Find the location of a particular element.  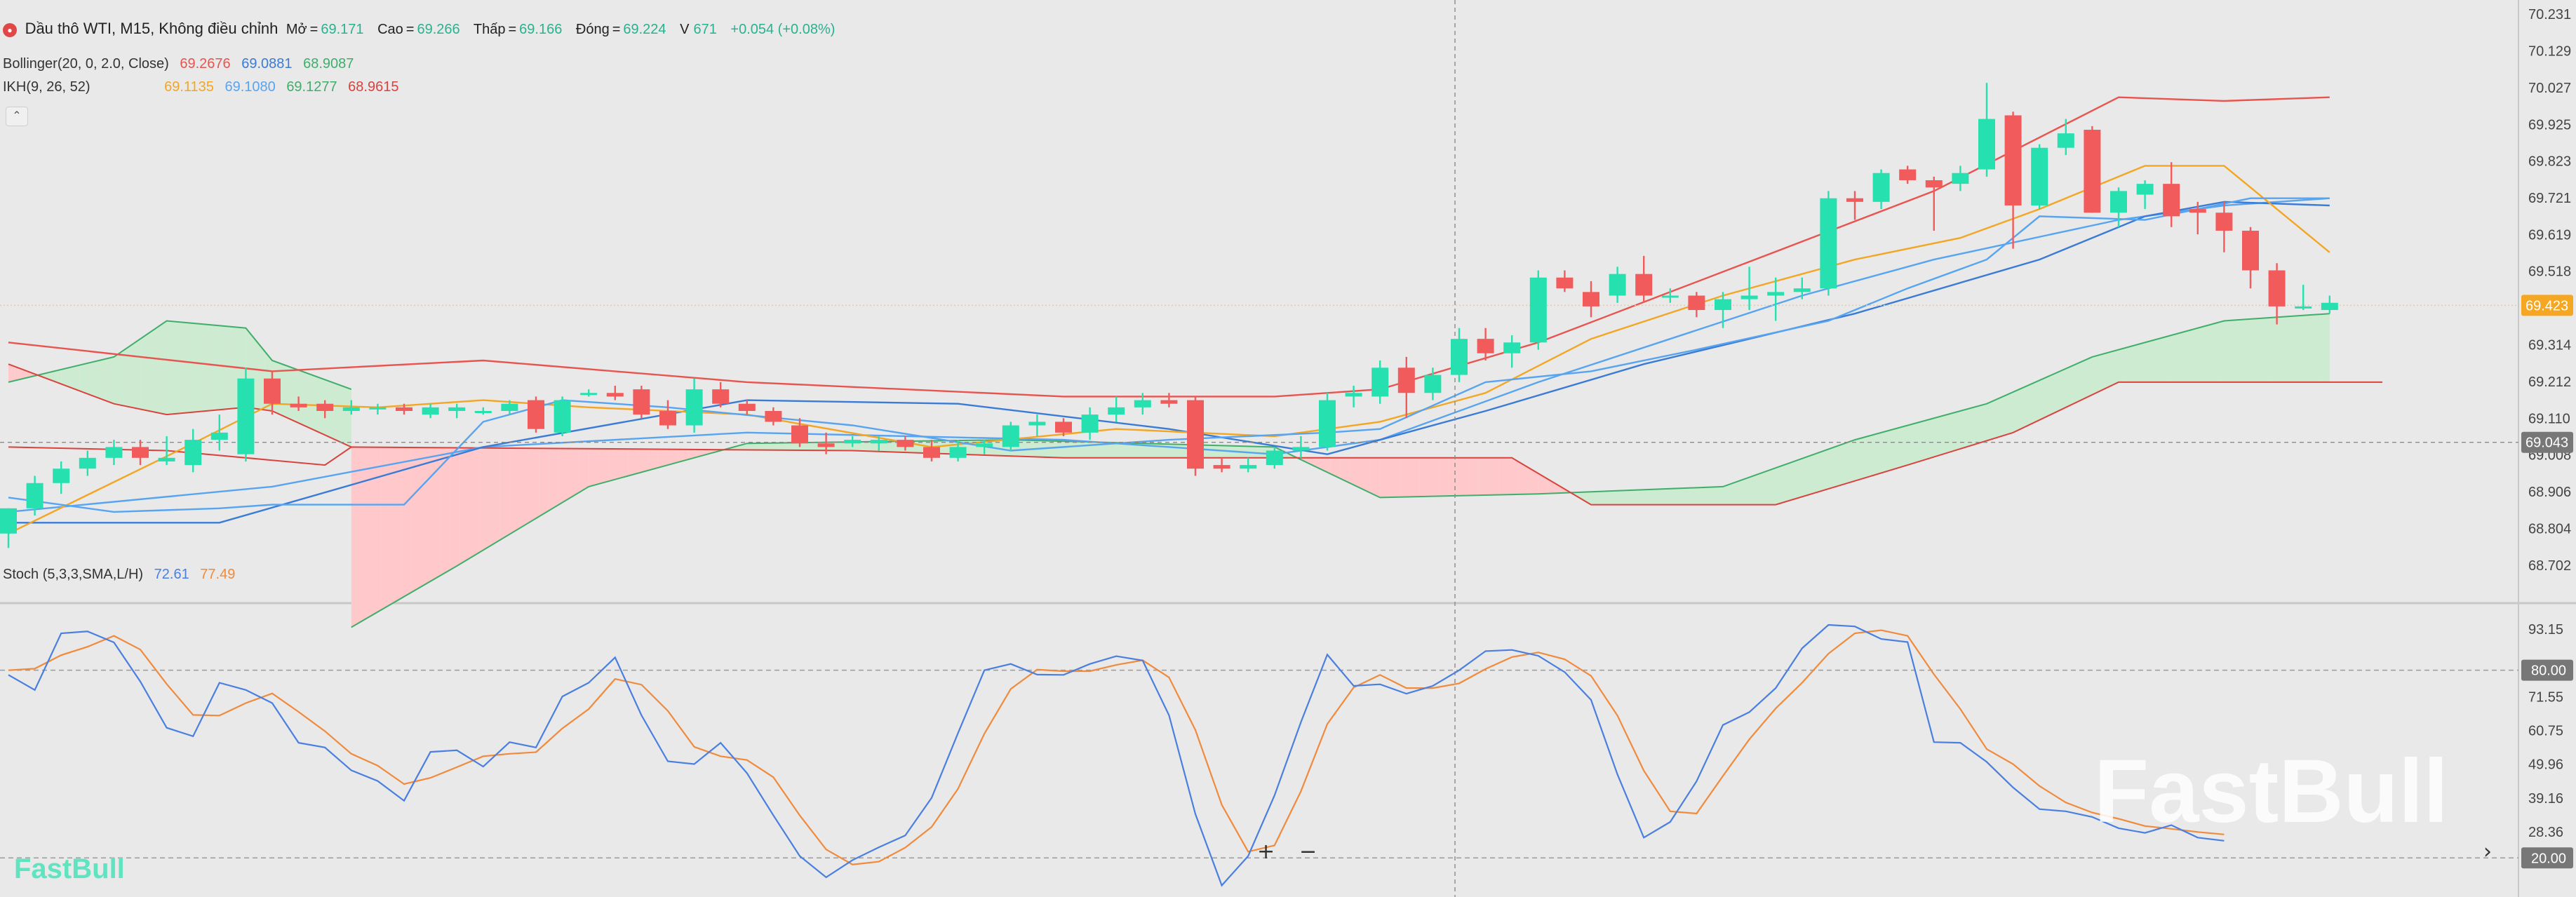

scroll-right-icon: › is located at coordinates (2487, 851).